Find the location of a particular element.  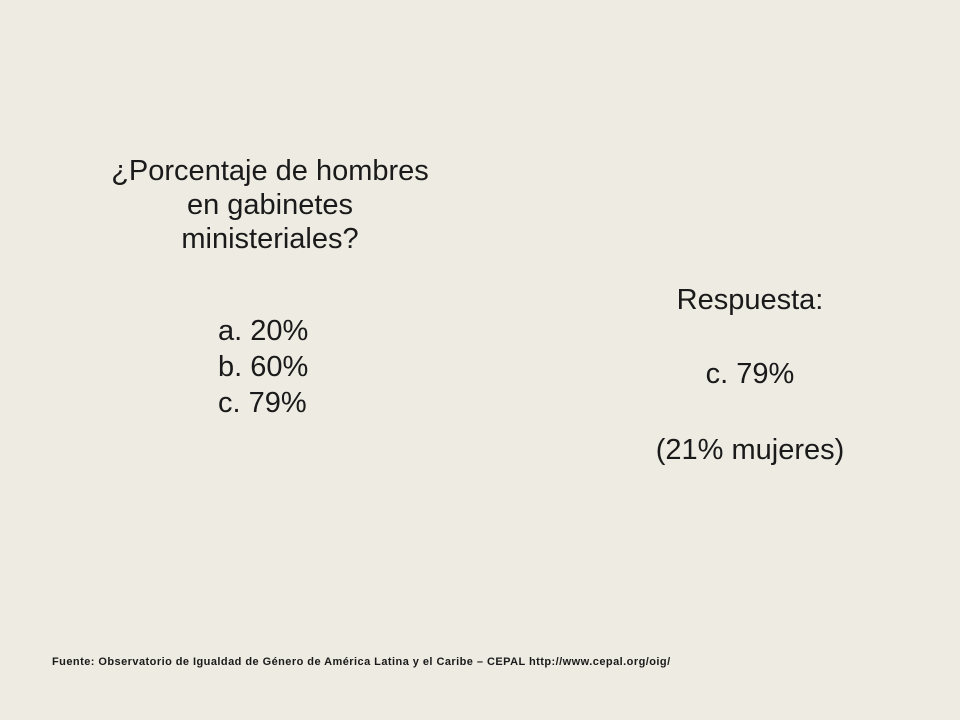

option-b: b. 60% is located at coordinates (263, 367).